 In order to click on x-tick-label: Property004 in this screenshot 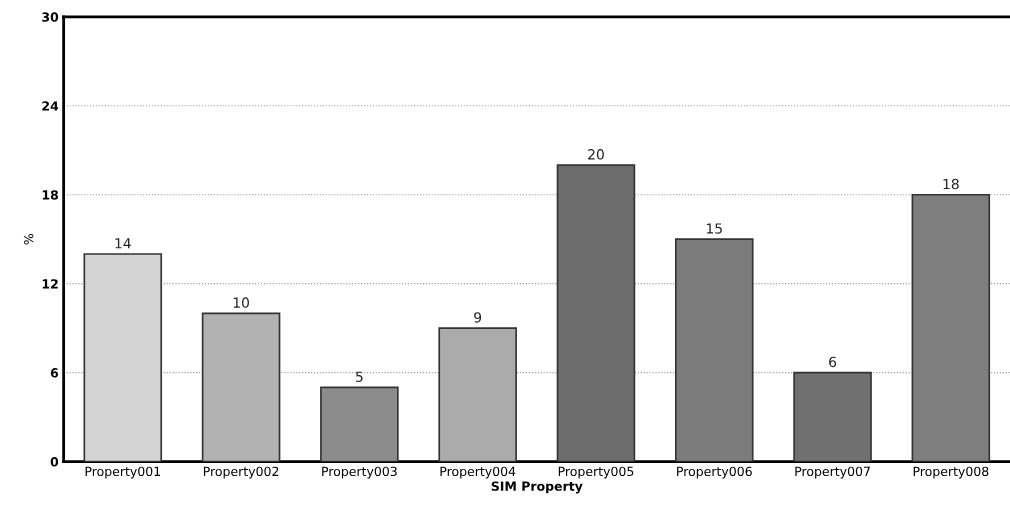, I will do `click(478, 472)`.